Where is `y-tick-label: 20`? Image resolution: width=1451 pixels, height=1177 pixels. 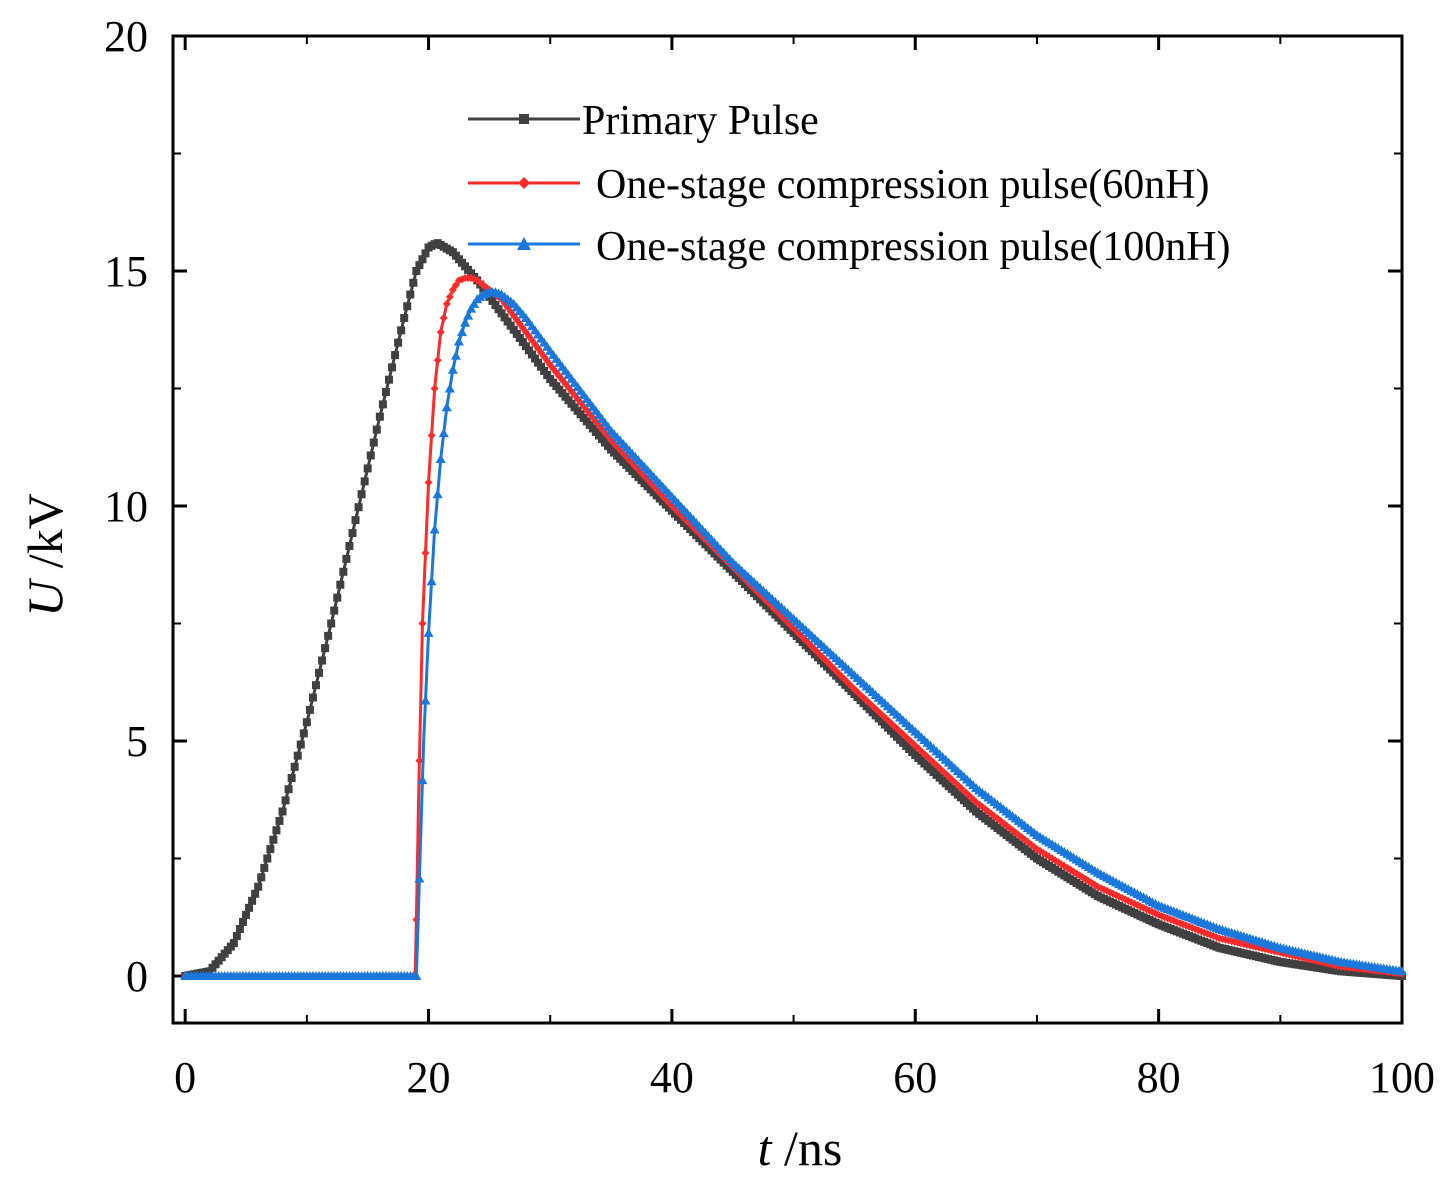
y-tick-label: 20 is located at coordinates (126, 36).